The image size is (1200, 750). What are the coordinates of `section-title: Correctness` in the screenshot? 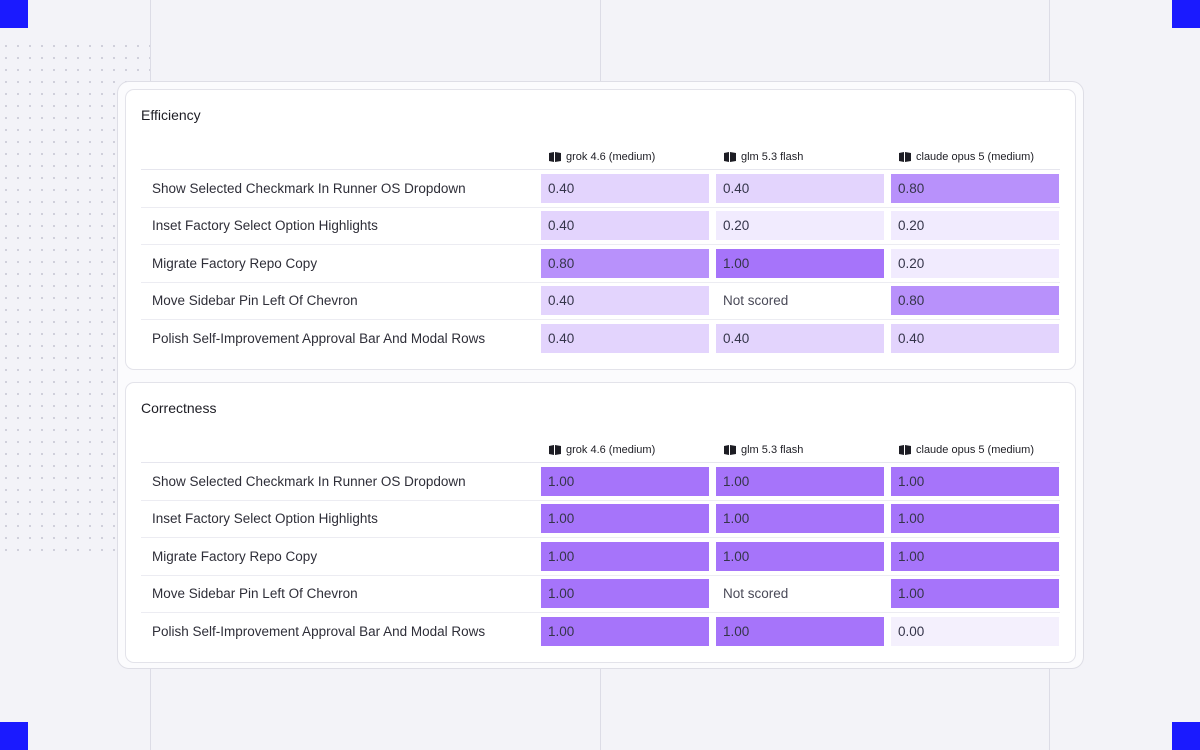 It's located at (179, 408).